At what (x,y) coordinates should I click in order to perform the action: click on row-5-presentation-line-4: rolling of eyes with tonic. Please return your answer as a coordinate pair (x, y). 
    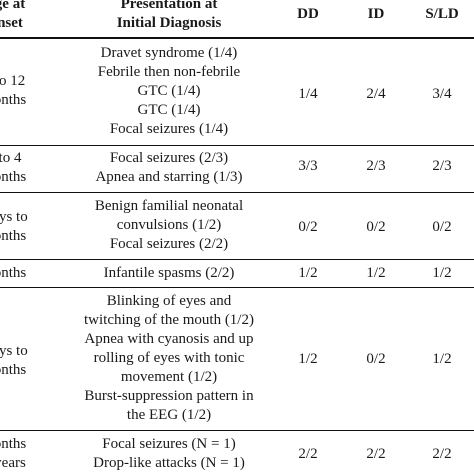
    Looking at the image, I should click on (169, 358).